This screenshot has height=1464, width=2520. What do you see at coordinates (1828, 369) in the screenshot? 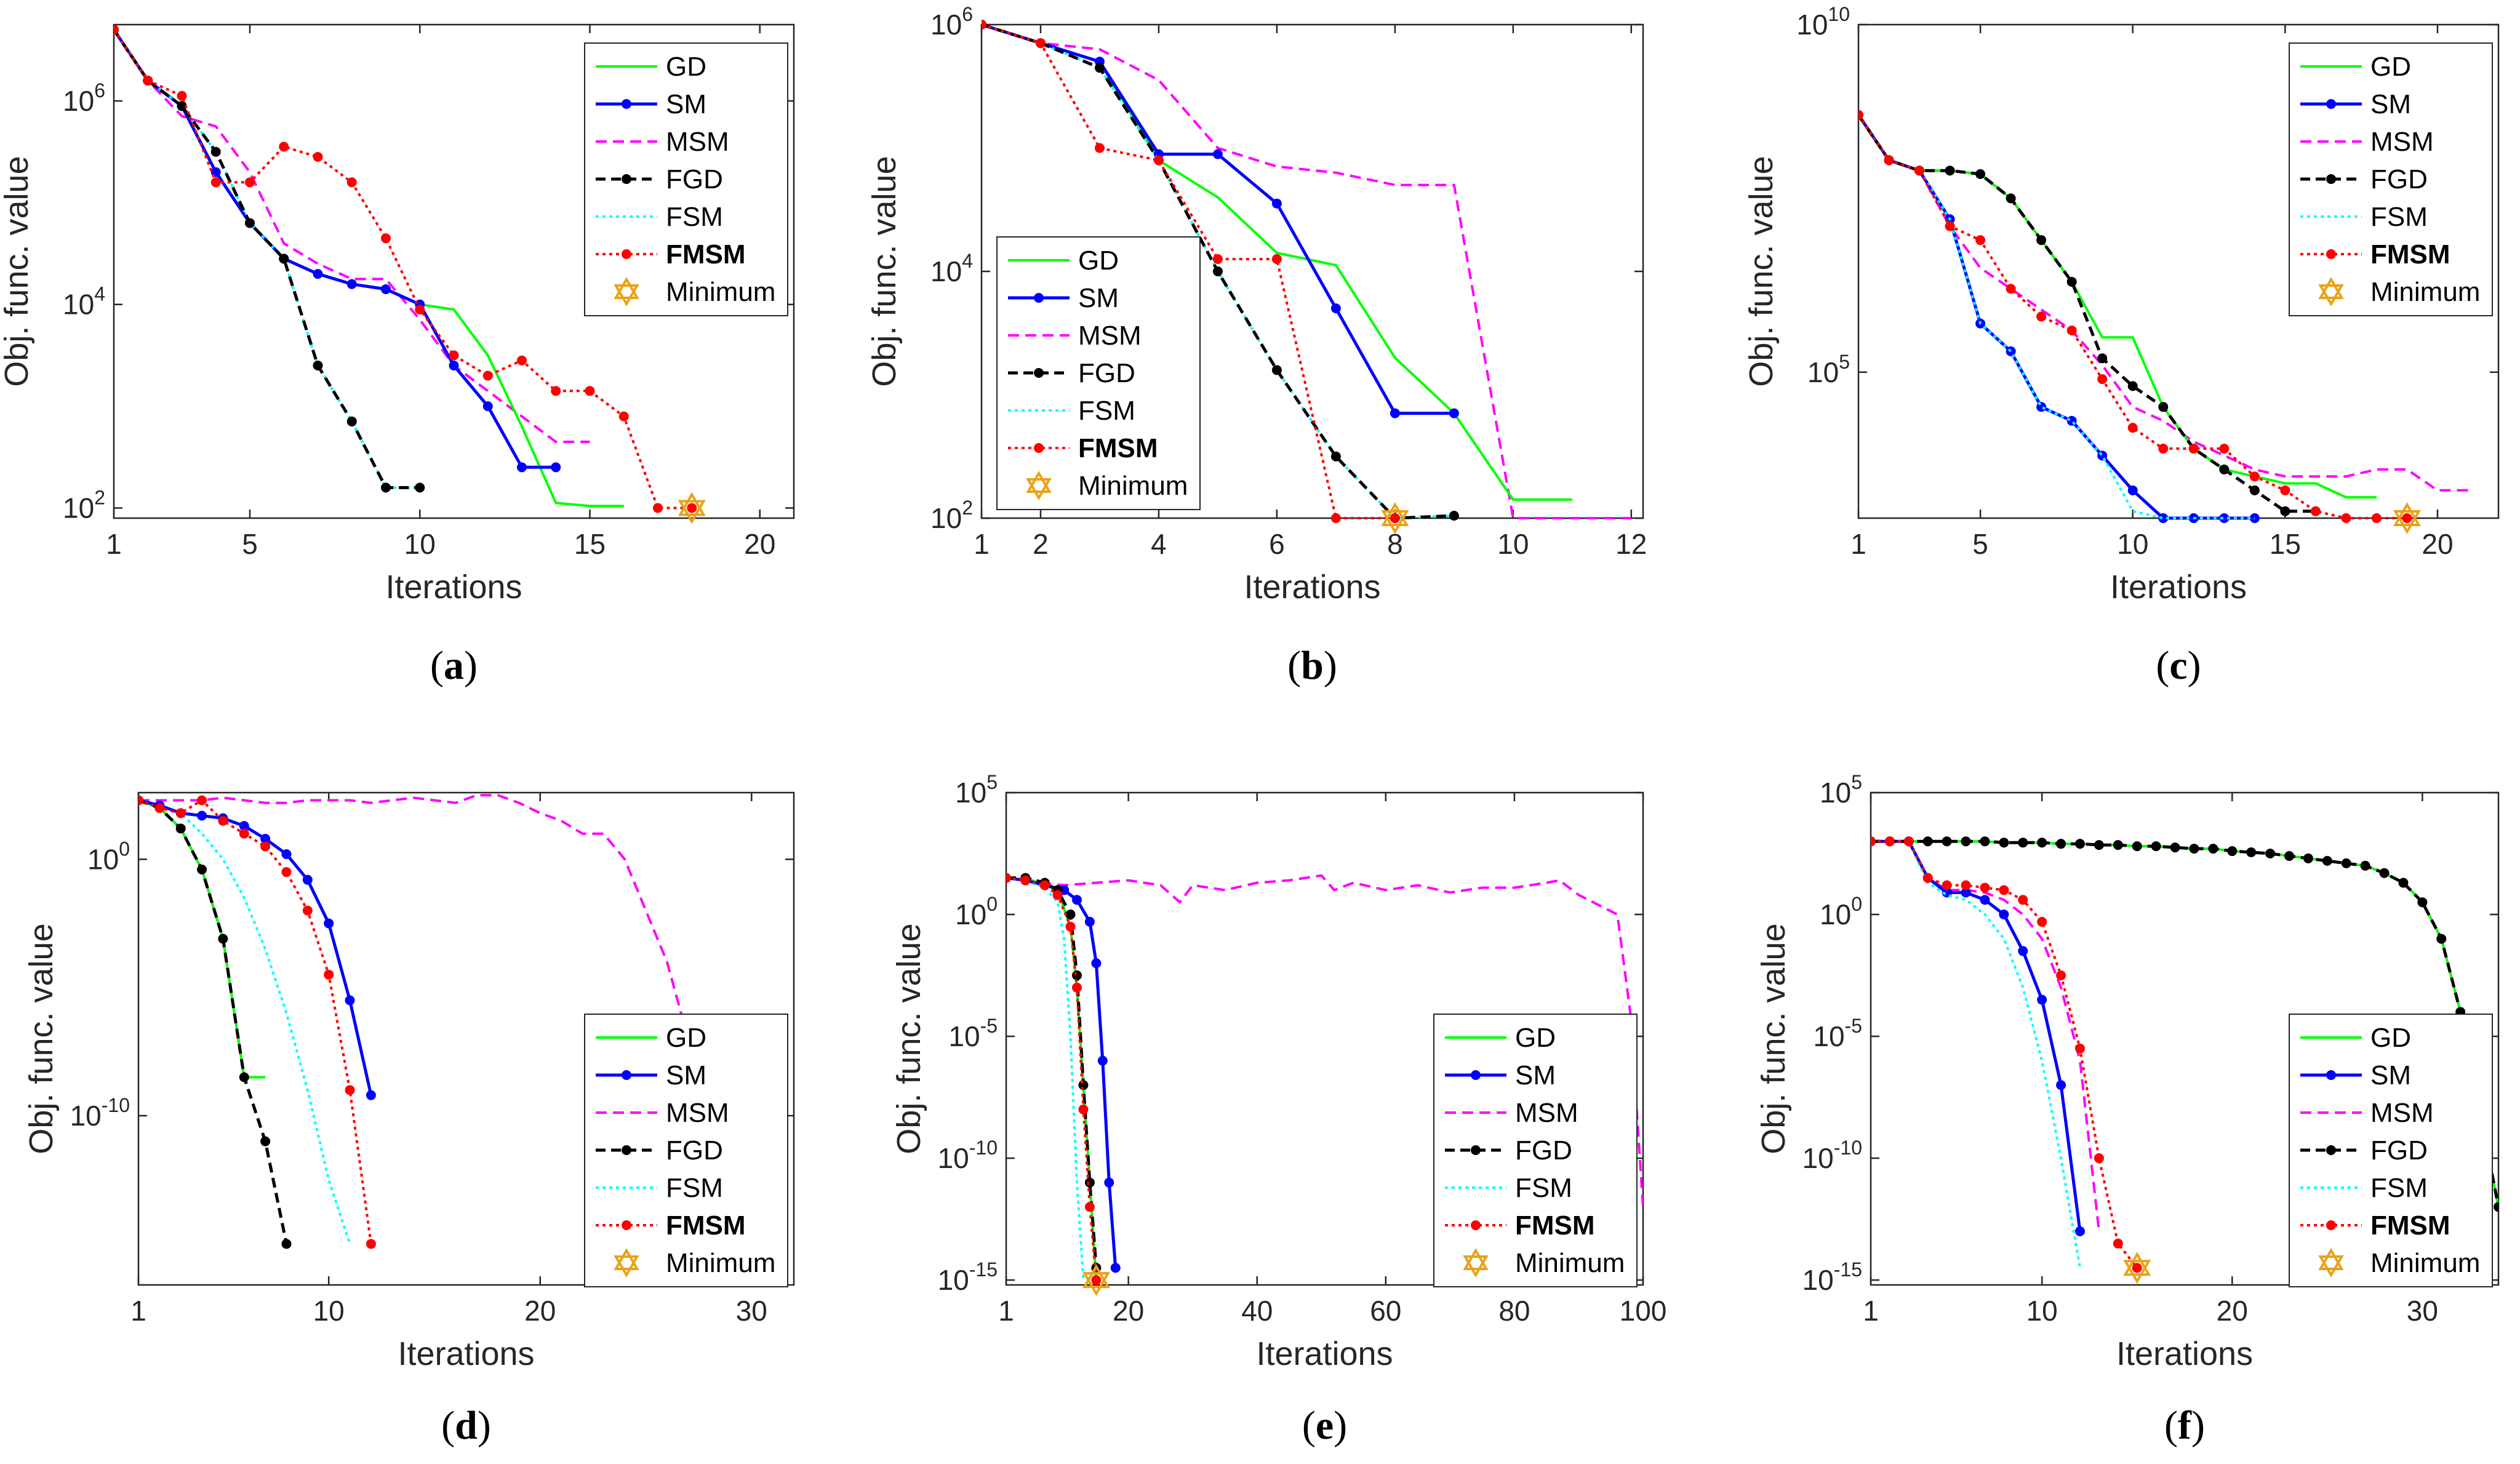
I see `y-tick-label: 10⁵` at bounding box center [1828, 369].